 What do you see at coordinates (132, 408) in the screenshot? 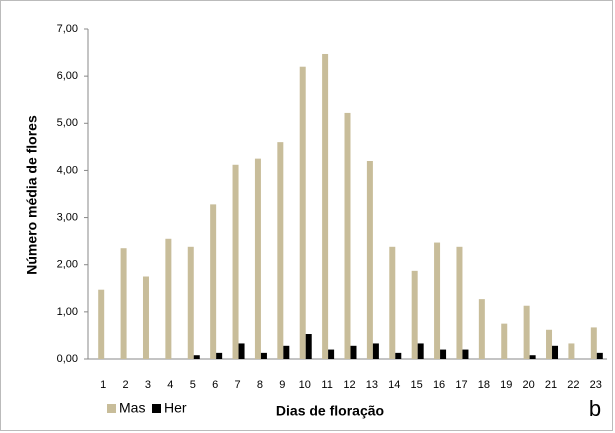
I see `legend-label: Mas` at bounding box center [132, 408].